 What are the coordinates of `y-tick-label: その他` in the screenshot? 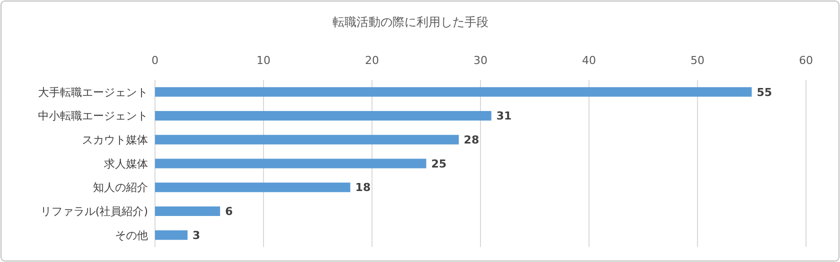 It's located at (131, 235).